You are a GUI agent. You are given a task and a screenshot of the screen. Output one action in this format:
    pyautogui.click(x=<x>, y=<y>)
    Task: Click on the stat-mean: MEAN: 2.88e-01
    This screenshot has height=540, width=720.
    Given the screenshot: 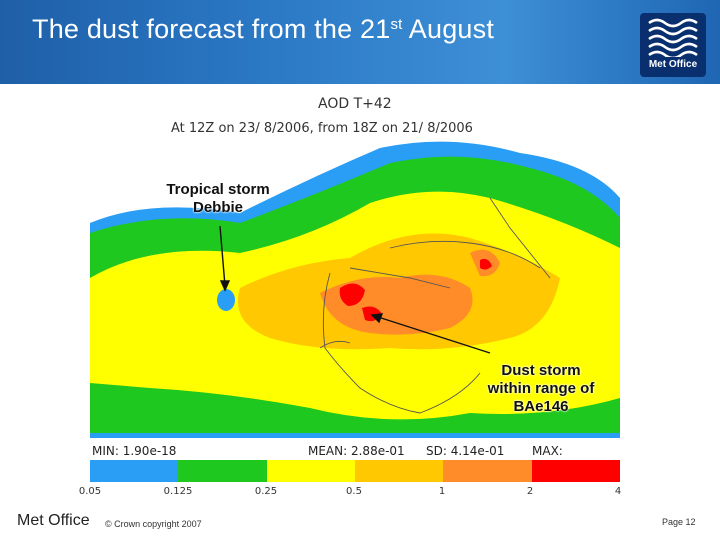 What is the action you would take?
    pyautogui.click(x=356, y=451)
    